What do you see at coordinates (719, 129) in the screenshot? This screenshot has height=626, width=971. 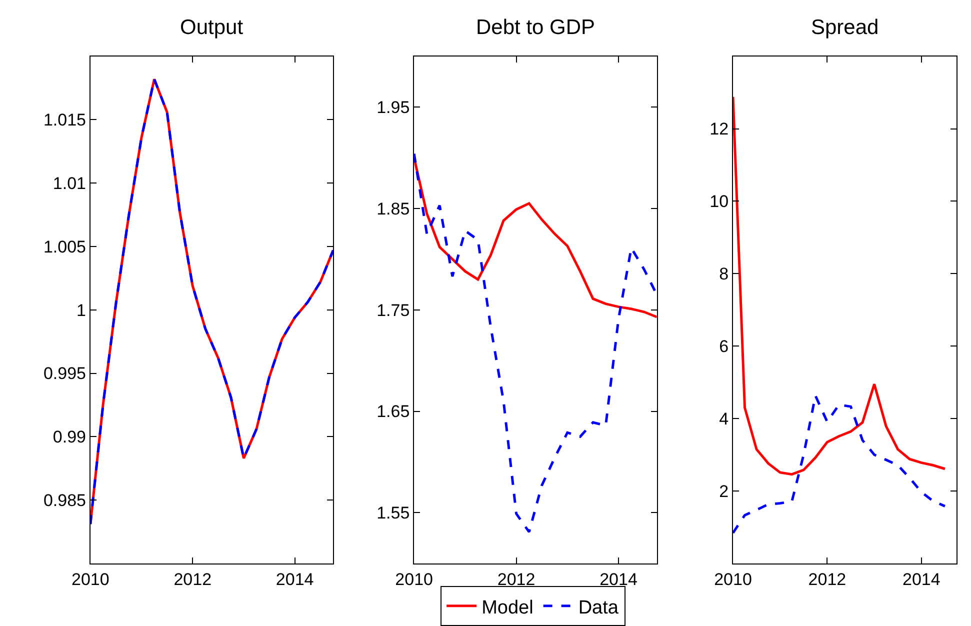 I see `y-tick-label: 12` at bounding box center [719, 129].